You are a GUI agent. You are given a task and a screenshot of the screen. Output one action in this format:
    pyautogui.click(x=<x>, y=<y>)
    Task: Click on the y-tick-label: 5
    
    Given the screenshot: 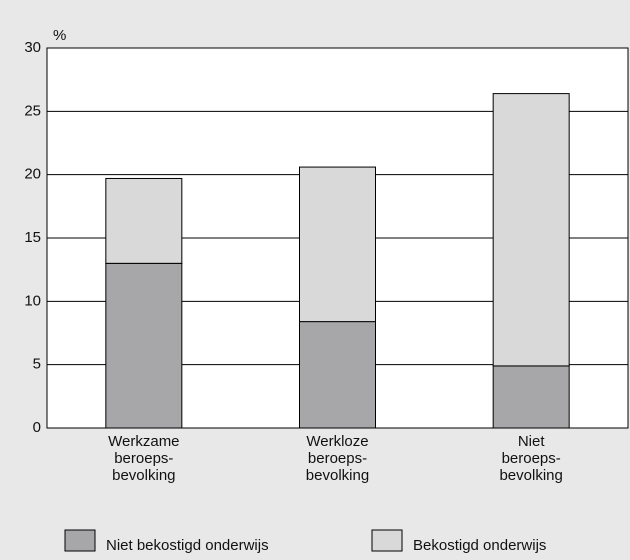 What is the action you would take?
    pyautogui.click(x=37, y=364)
    